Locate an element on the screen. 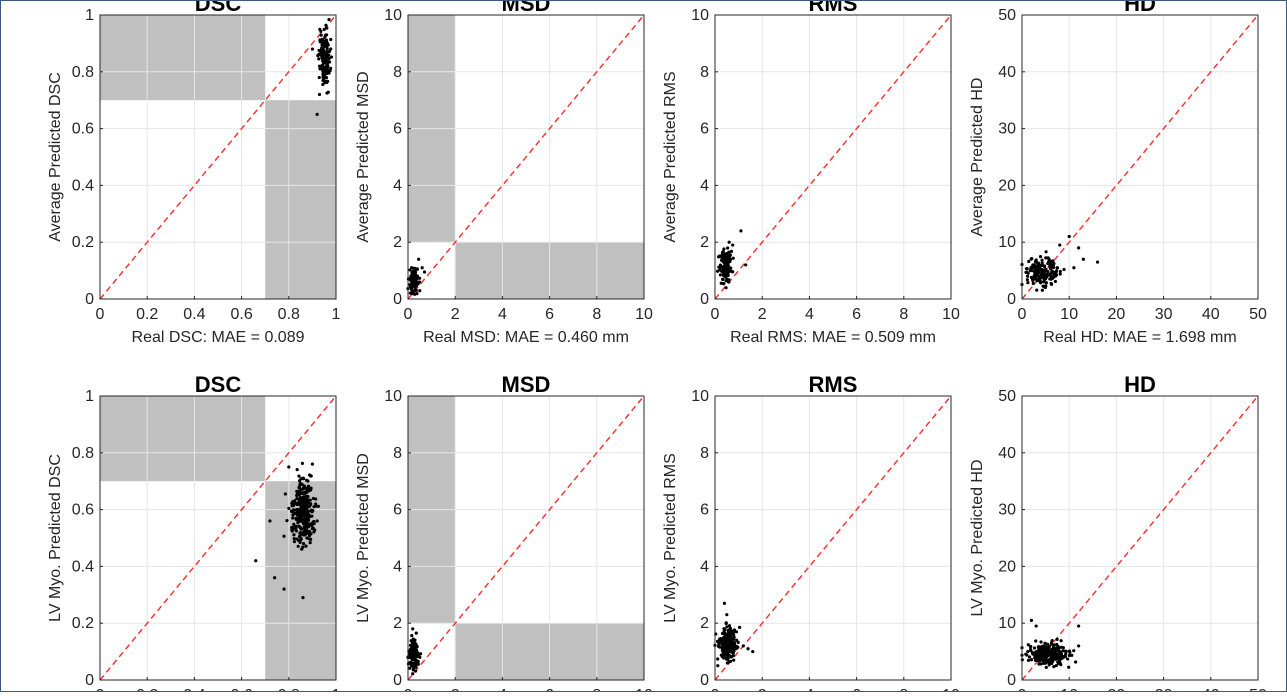  x-tick-label: 0 is located at coordinates (408, 314).